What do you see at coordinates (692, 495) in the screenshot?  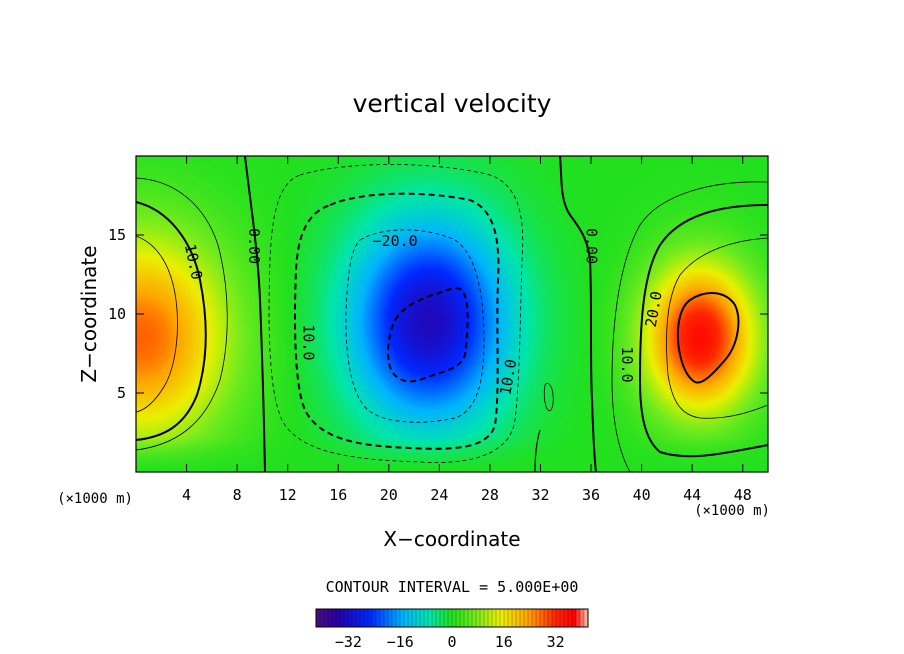 I see `x-tick-label: 44` at bounding box center [692, 495].